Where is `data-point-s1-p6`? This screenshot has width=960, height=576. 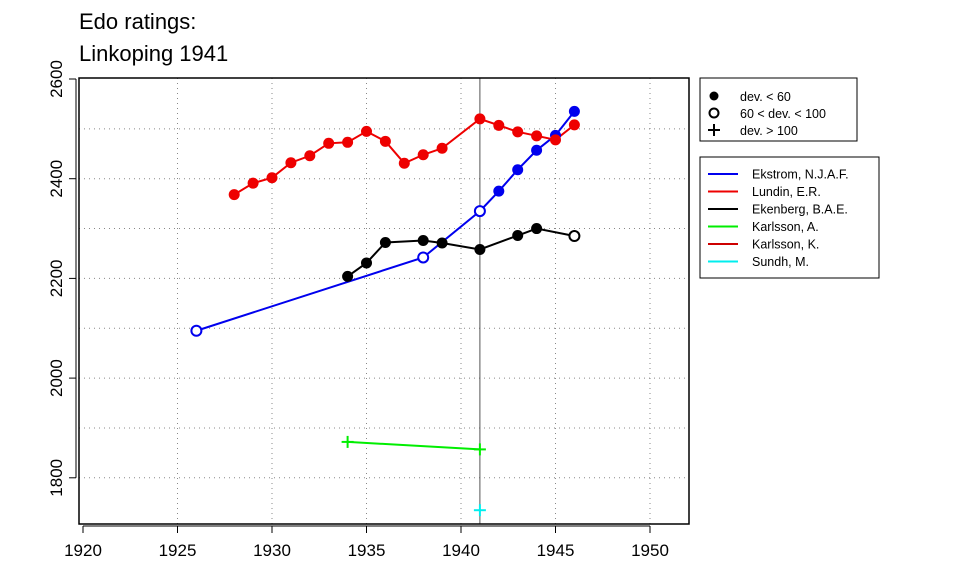
data-point-s1-p6 is located at coordinates (348, 142).